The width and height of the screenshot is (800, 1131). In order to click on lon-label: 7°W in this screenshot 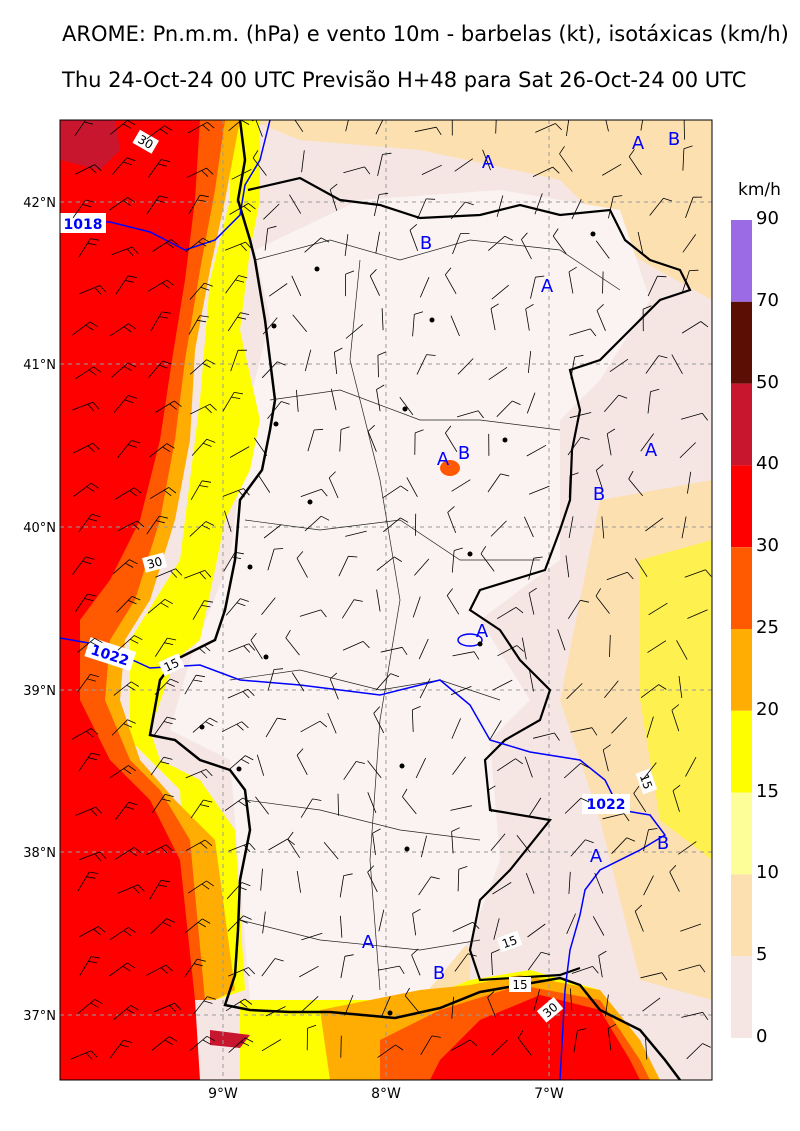, I will do `click(549, 1094)`.